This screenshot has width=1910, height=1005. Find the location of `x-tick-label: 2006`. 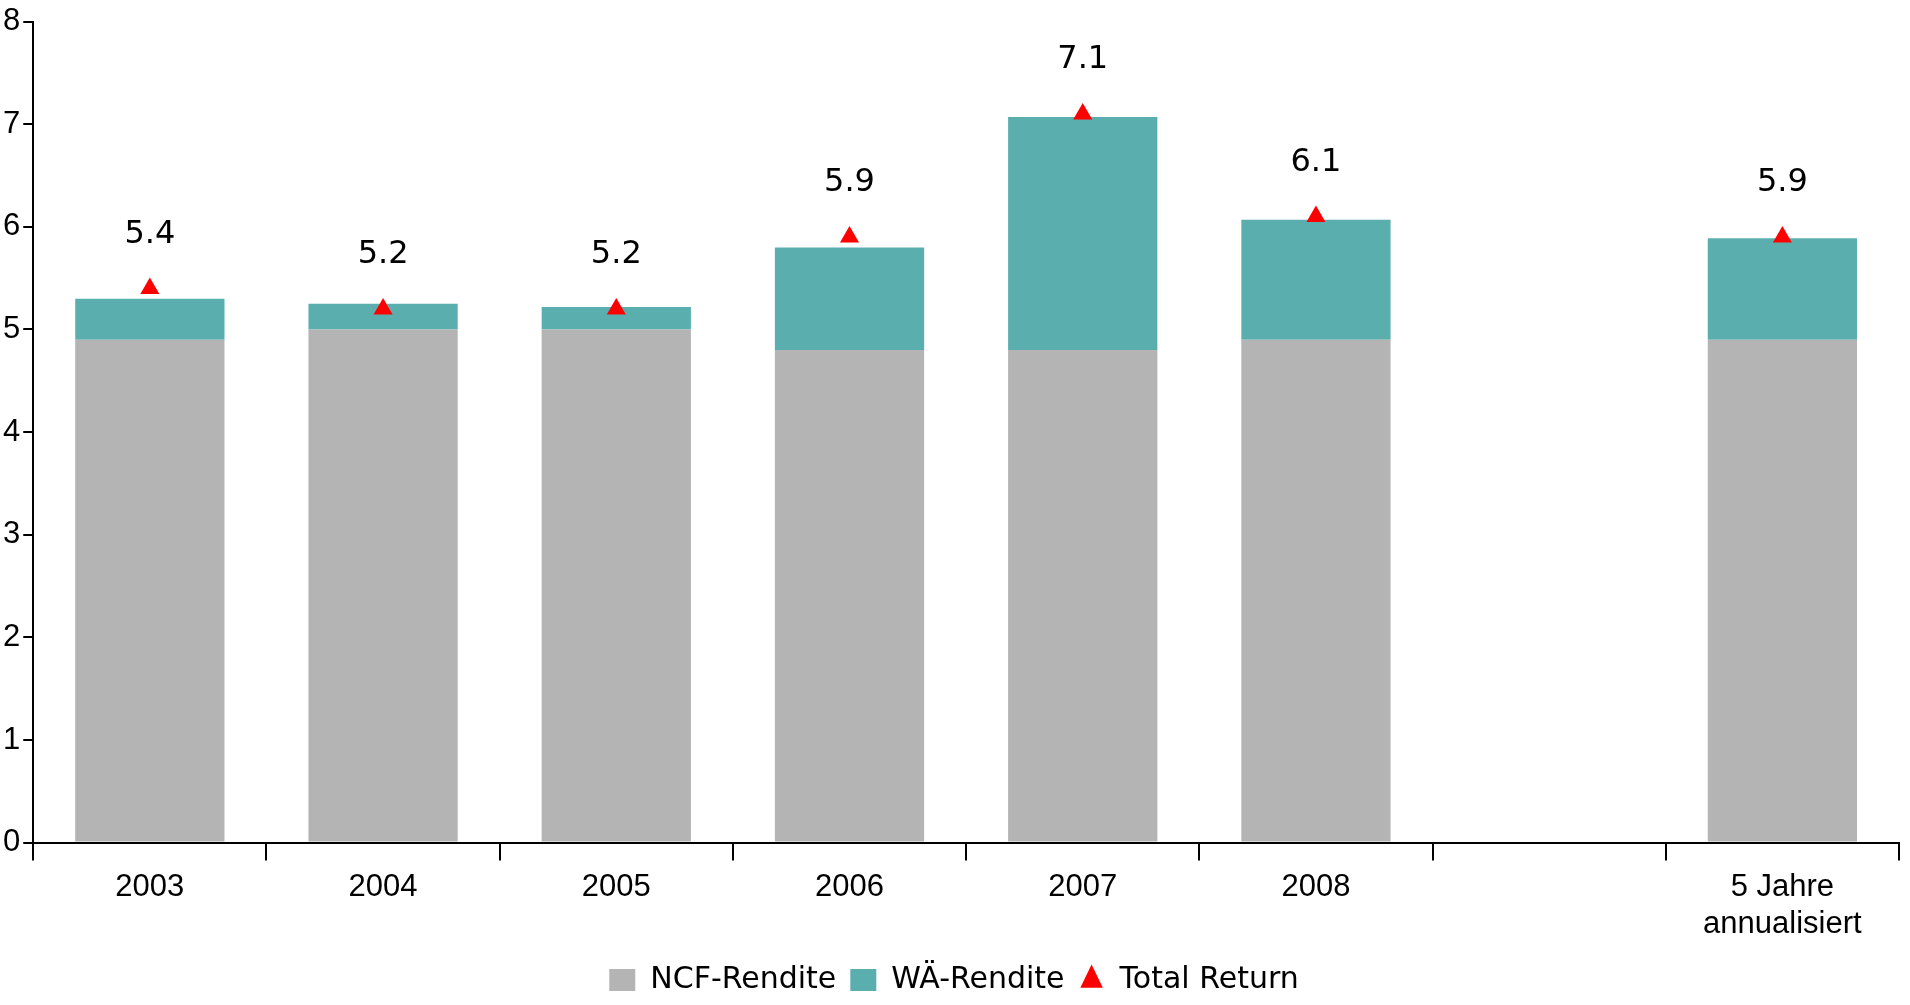

x-tick-label: 2006 is located at coordinates (849, 885).